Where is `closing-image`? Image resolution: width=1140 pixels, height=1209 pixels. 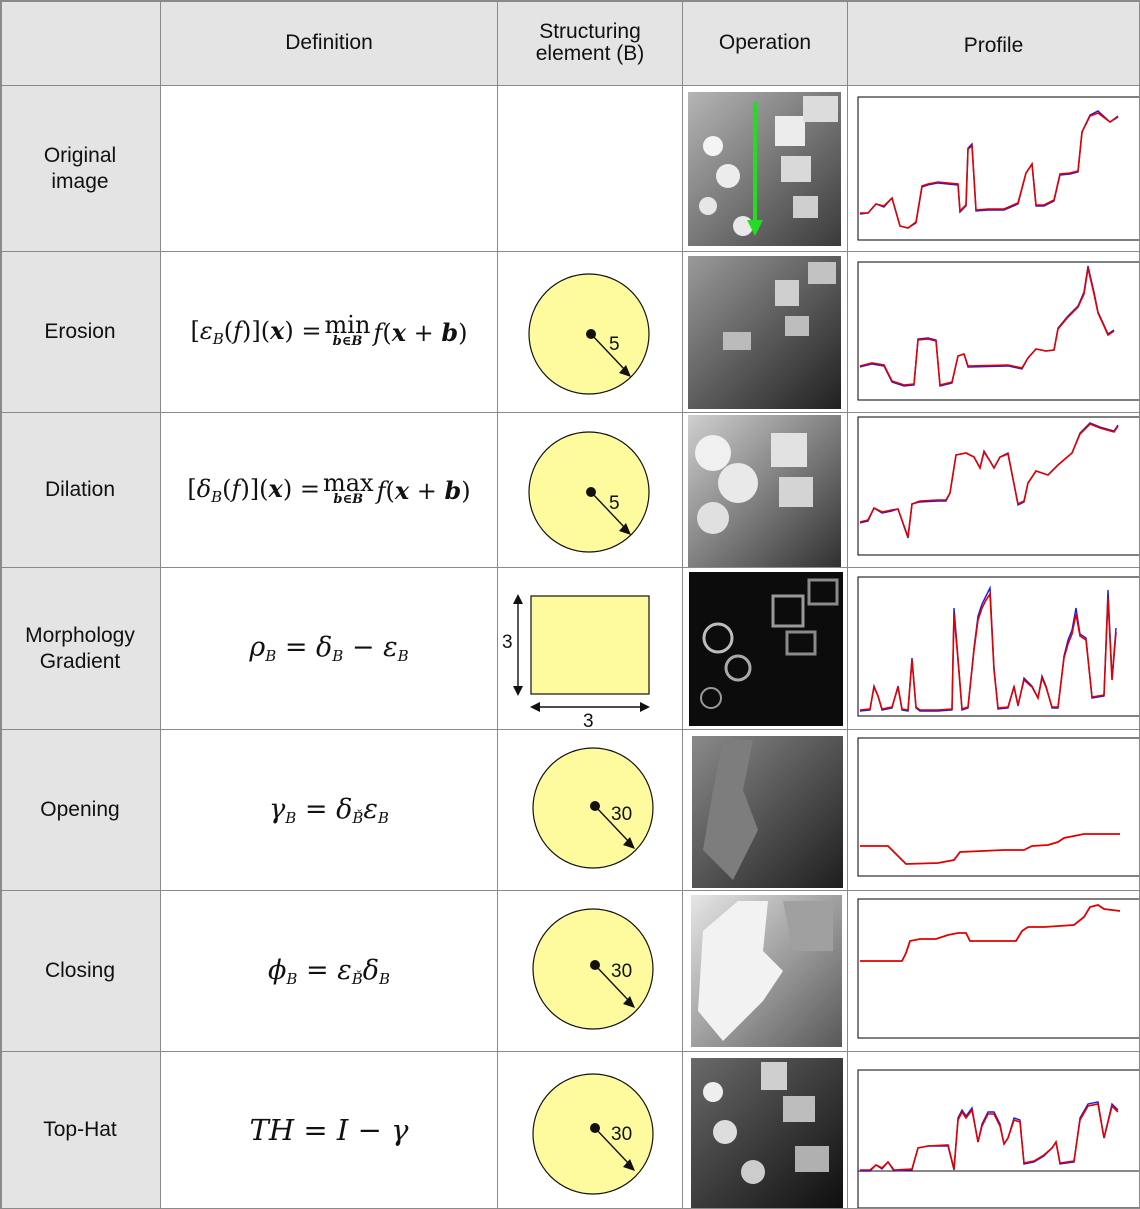
closing-image is located at coordinates (766, 971).